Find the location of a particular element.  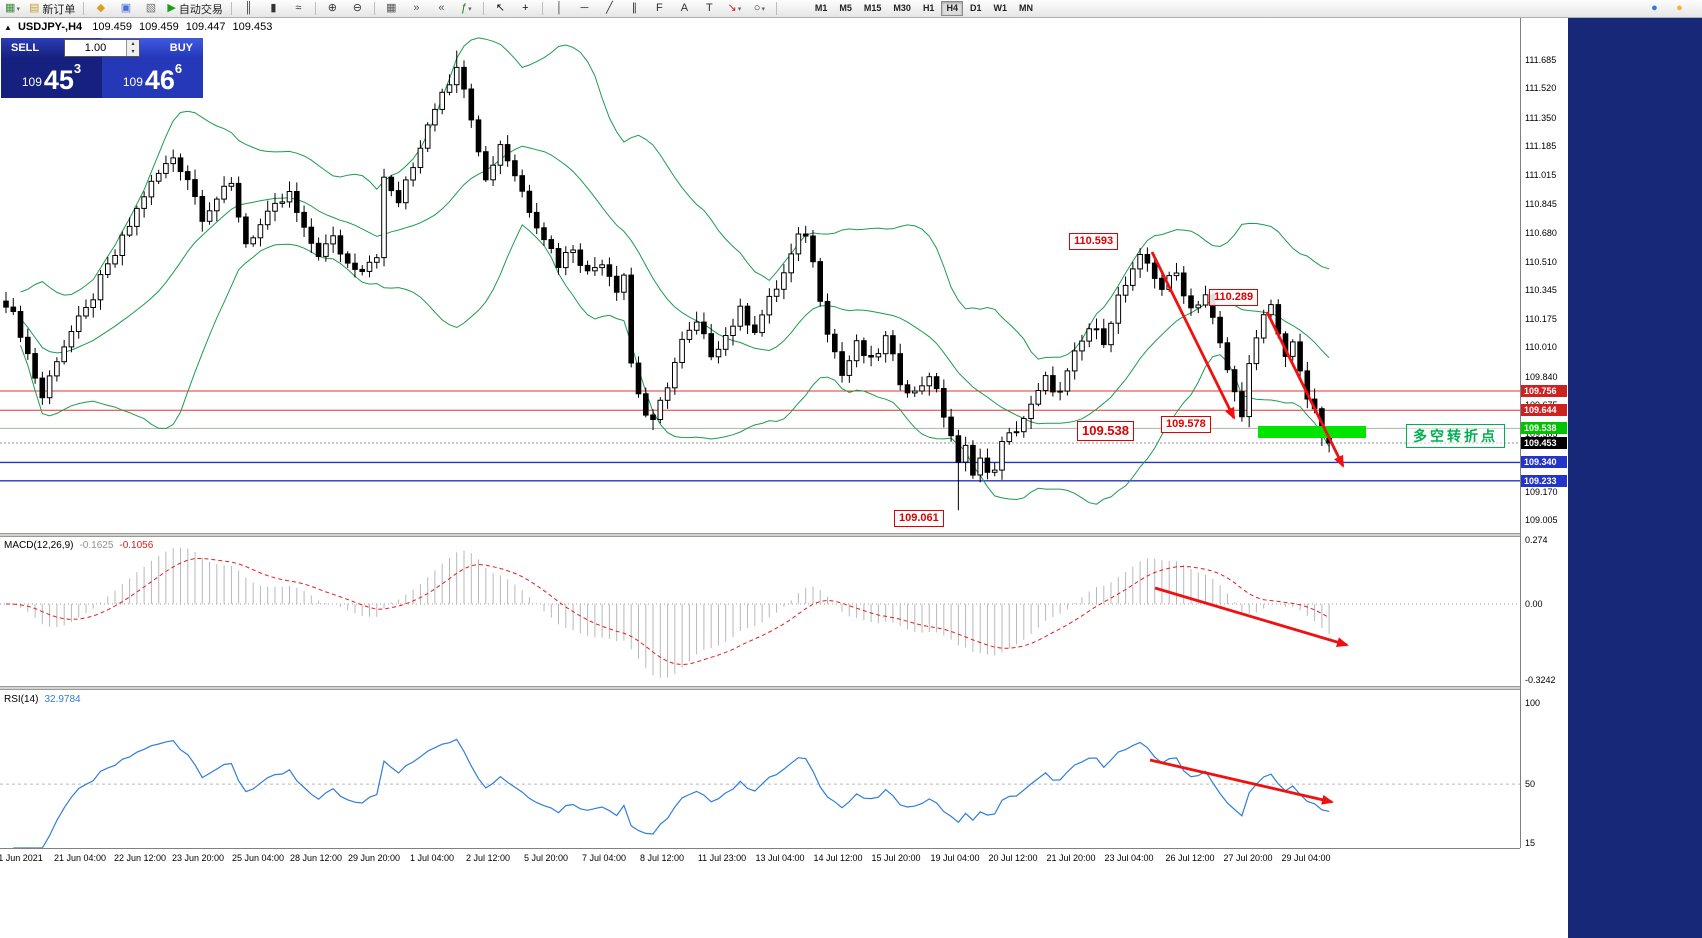

indicators-button: ƒ ▾ is located at coordinates (466, 9).